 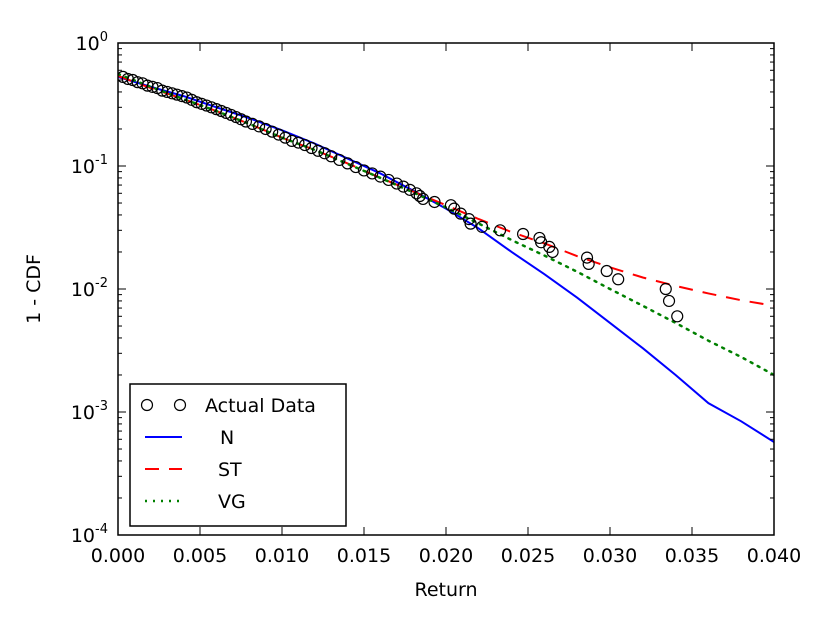 I want to click on y-axis-title: 1 - CDF, so click(x=34, y=289).